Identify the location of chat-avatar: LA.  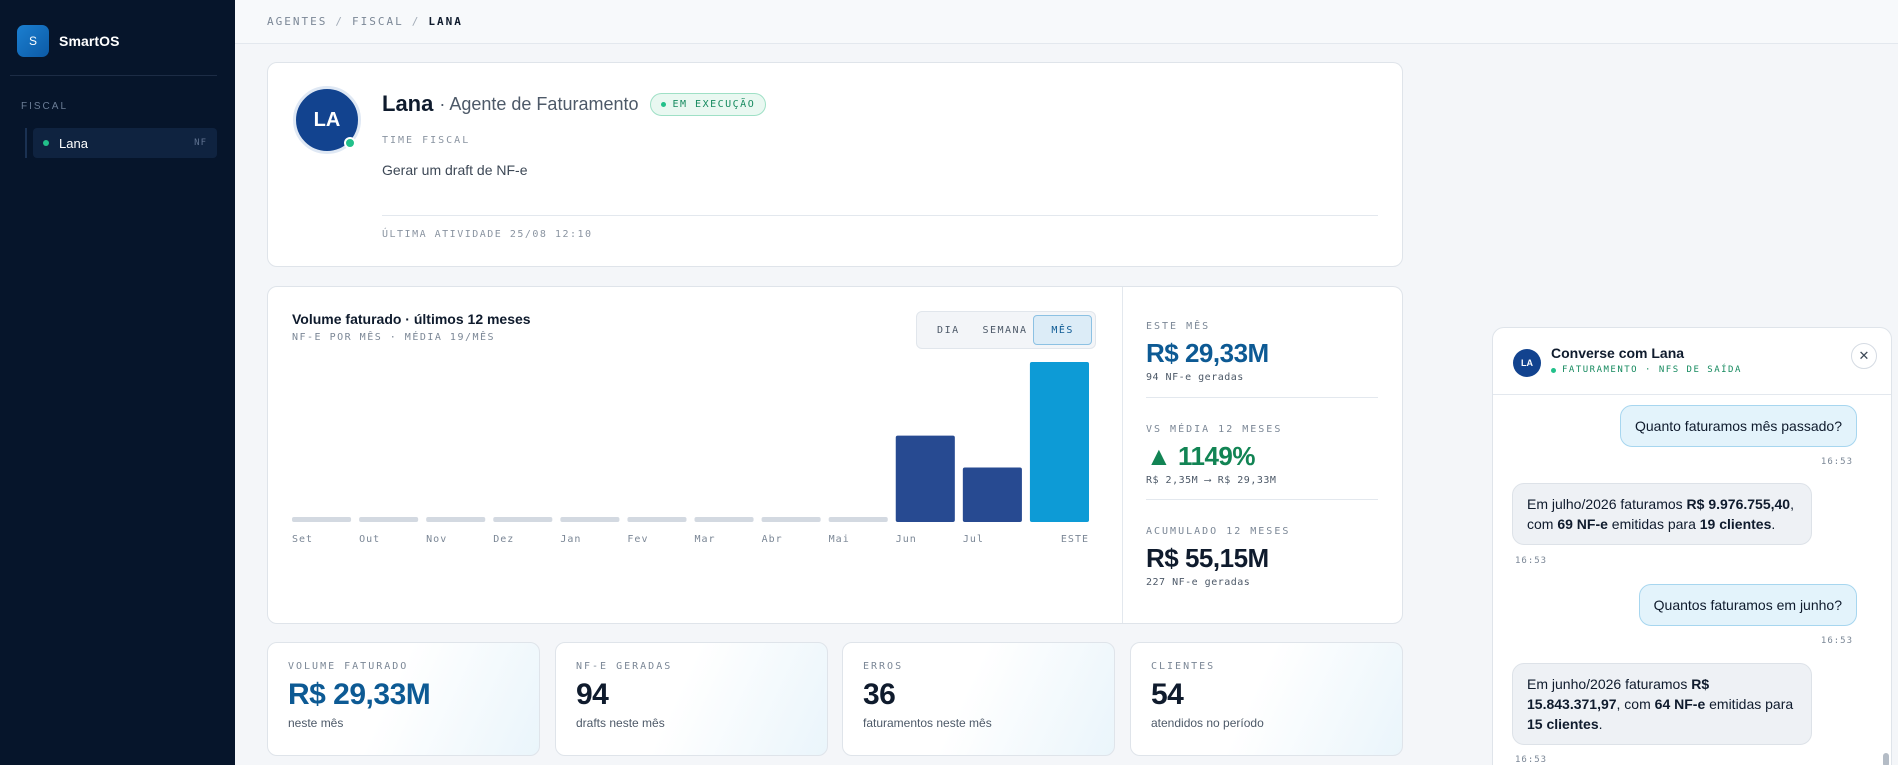
(1527, 363).